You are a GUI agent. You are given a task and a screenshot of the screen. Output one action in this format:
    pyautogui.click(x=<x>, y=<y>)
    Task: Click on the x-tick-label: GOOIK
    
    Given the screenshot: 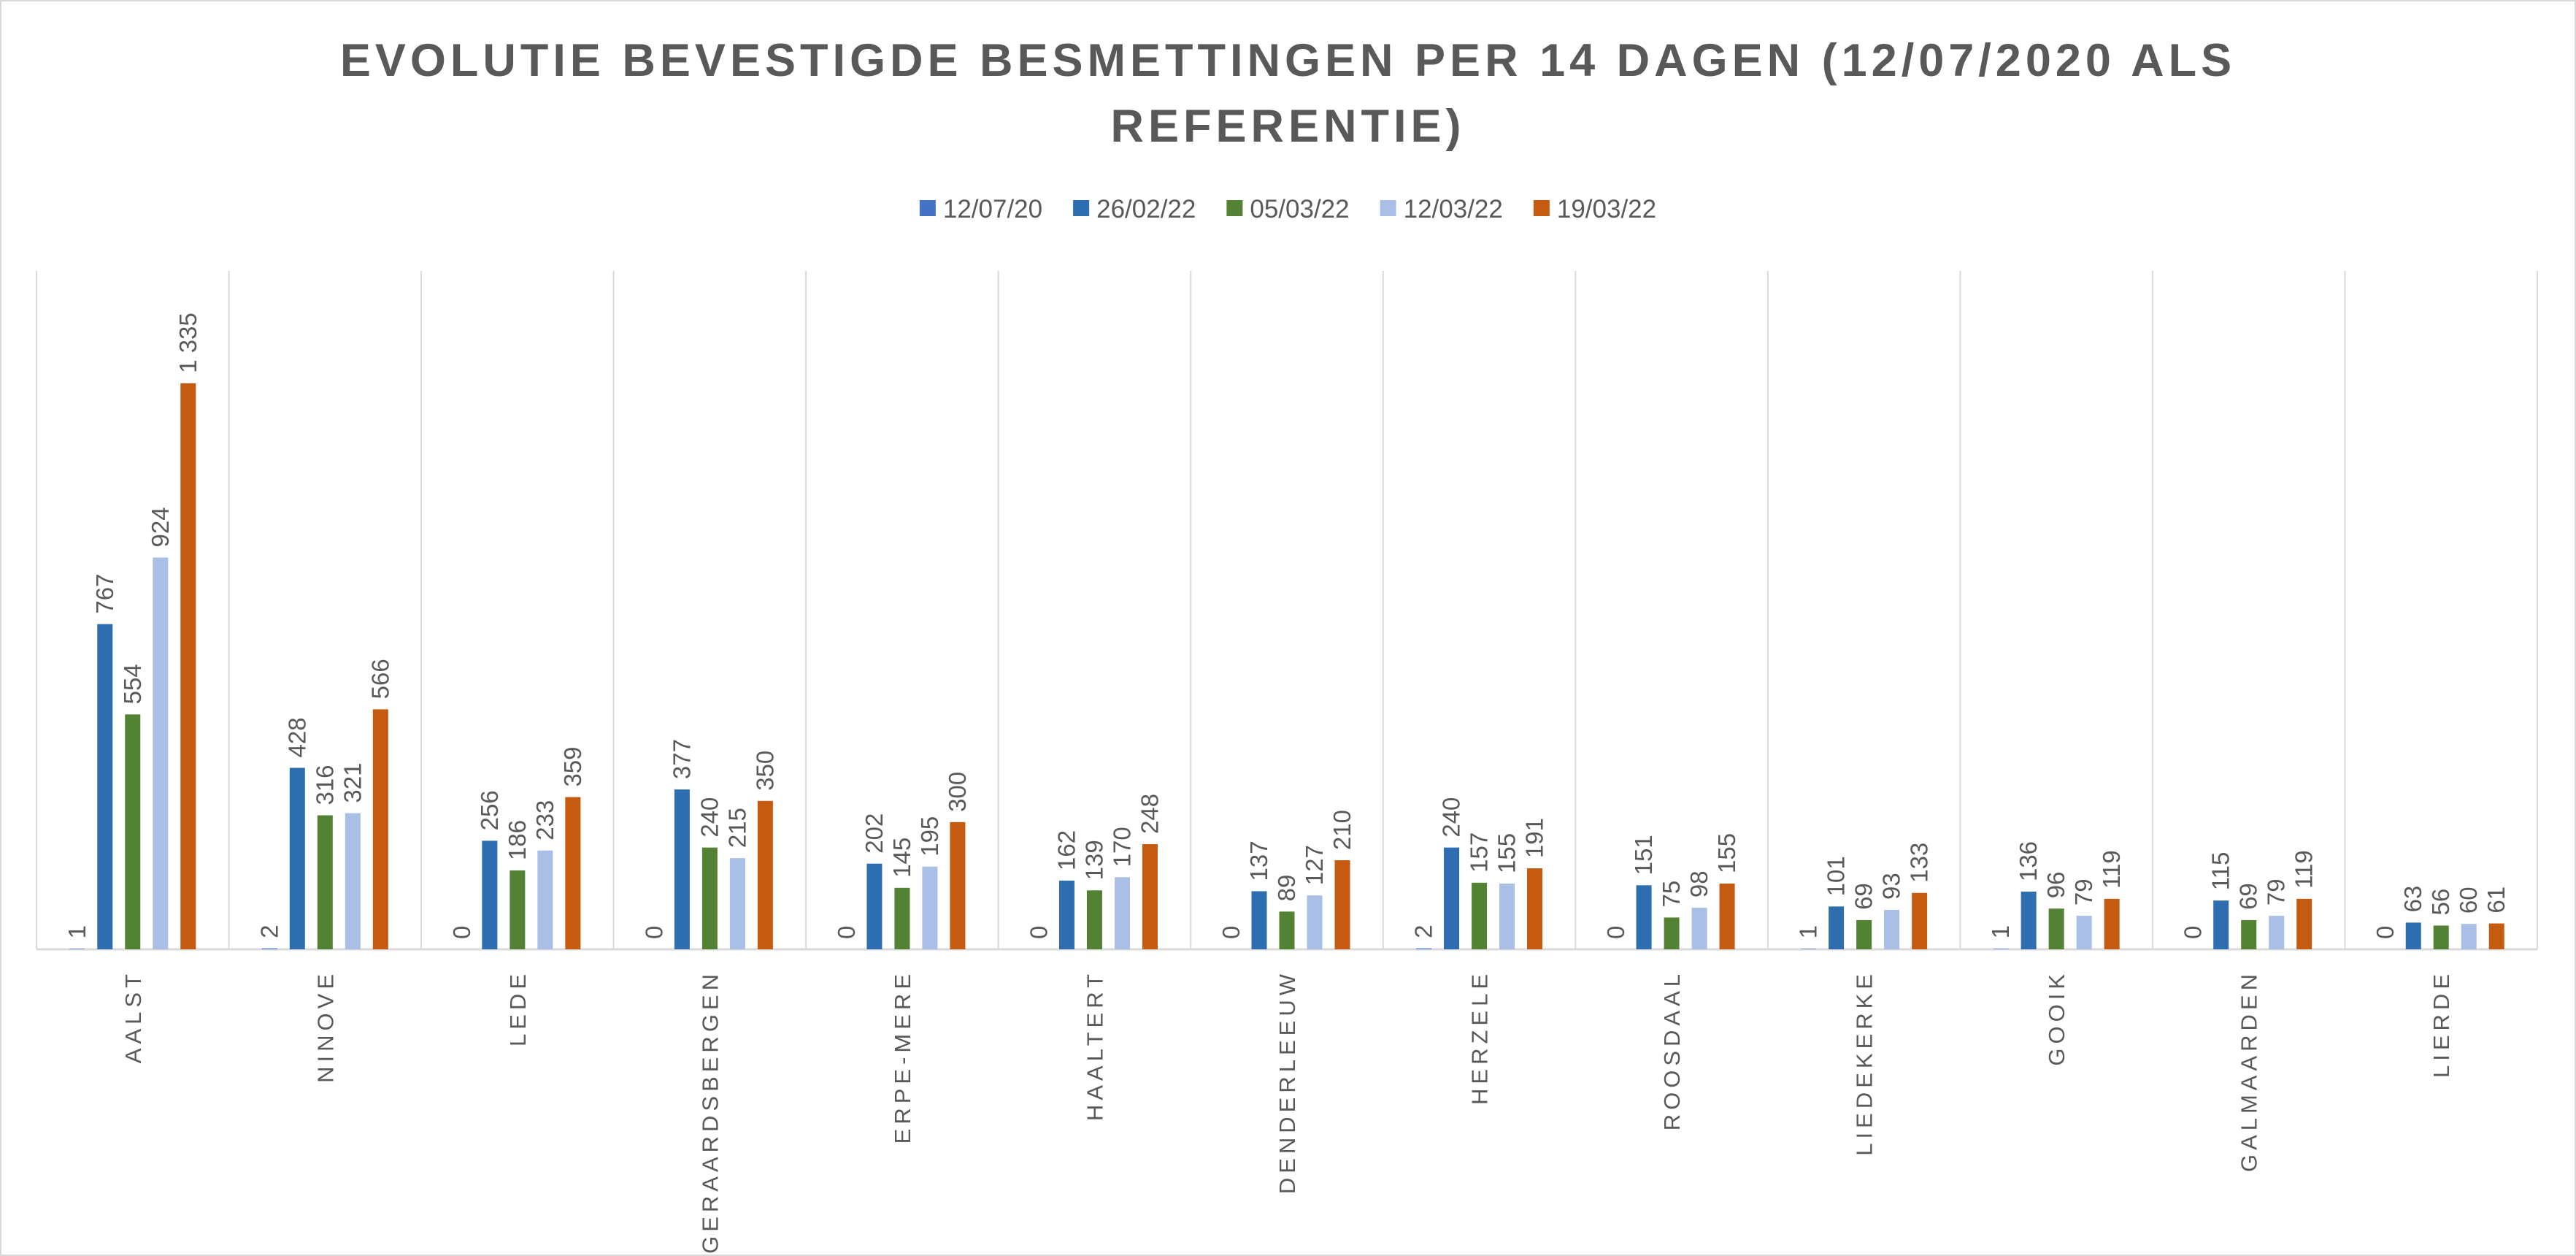 What is the action you would take?
    pyautogui.click(x=2056, y=1018)
    